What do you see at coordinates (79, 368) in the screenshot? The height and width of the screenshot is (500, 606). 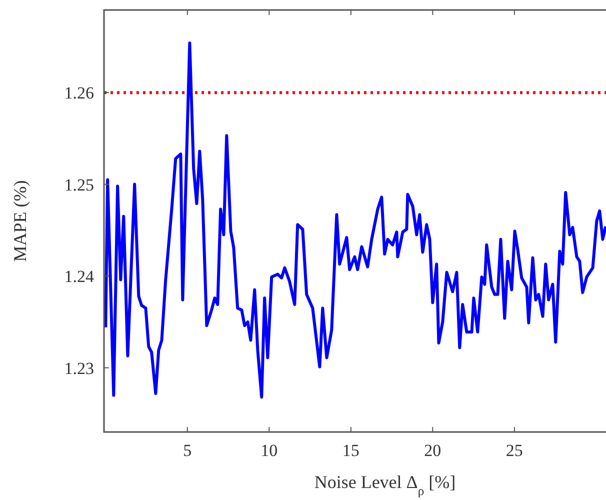 I see `y-tick-label: 1.23` at bounding box center [79, 368].